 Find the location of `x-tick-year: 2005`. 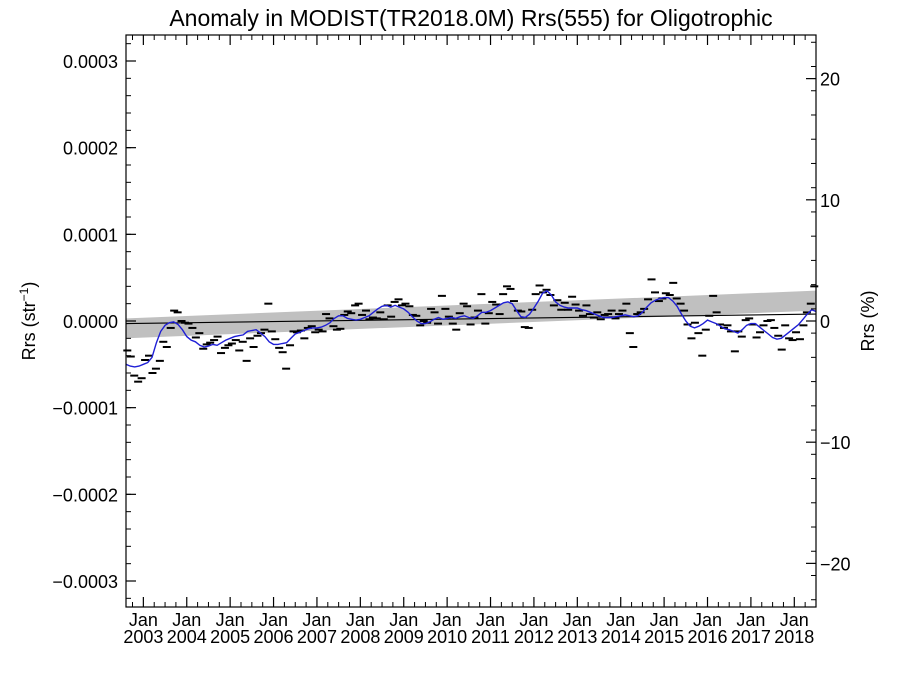

x-tick-year: 2005 is located at coordinates (230, 637).